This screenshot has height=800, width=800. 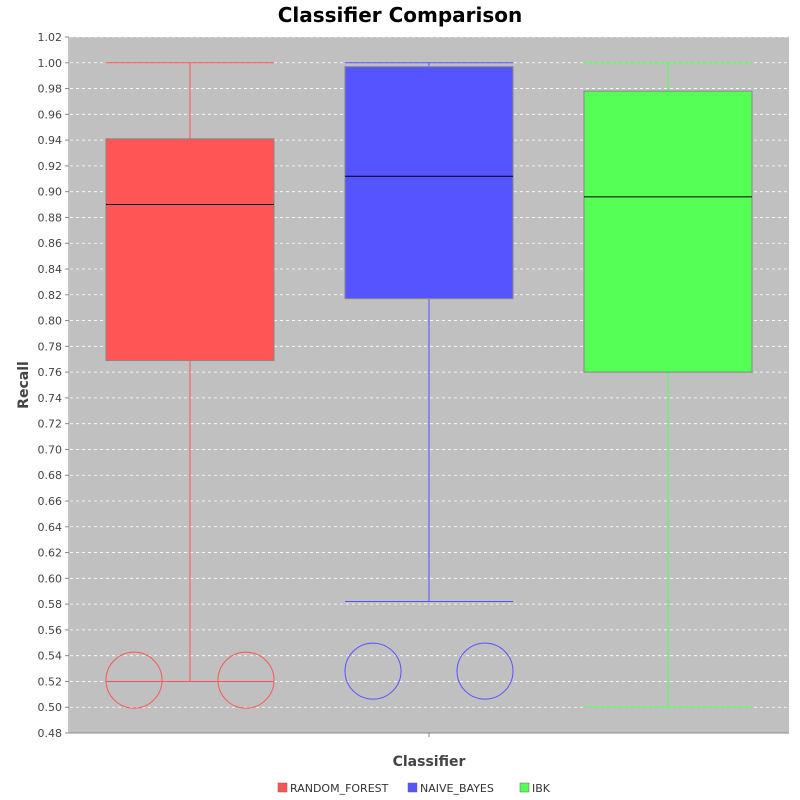 I want to click on y-tick-label: 0.64, so click(x=50, y=527).